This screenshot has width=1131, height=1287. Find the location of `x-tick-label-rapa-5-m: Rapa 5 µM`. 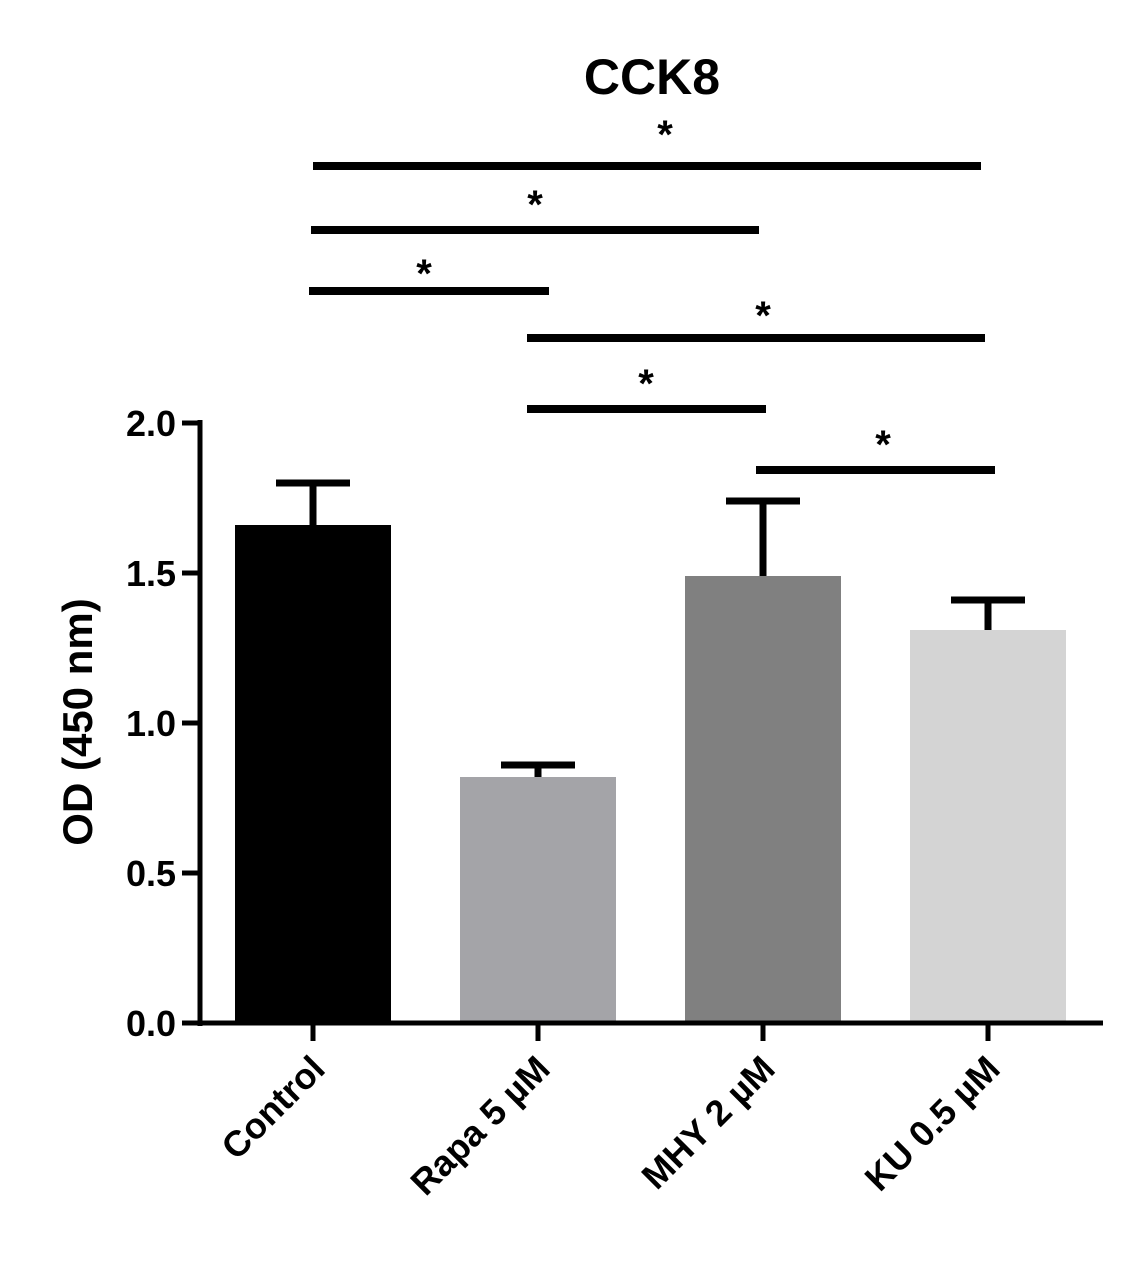

x-tick-label-rapa-5-m: Rapa 5 µM is located at coordinates (479, 1125).